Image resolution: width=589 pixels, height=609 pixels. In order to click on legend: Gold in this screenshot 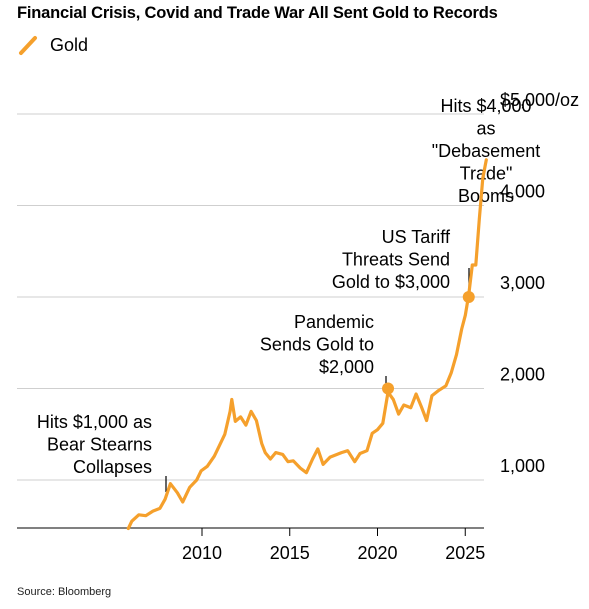, I will do `click(53, 45)`.